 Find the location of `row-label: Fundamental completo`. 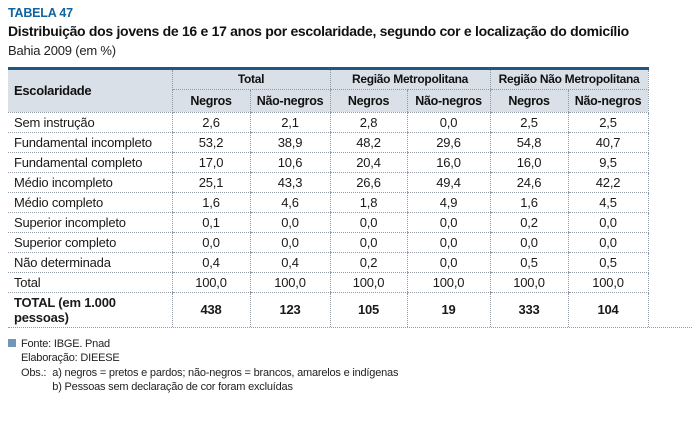

row-label: Fundamental completo is located at coordinates (90, 162).